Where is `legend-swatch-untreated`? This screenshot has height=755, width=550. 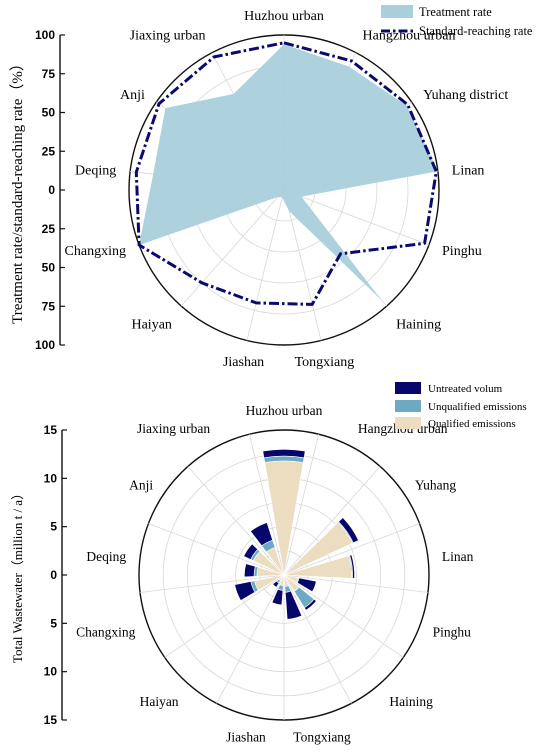 legend-swatch-untreated is located at coordinates (408, 388).